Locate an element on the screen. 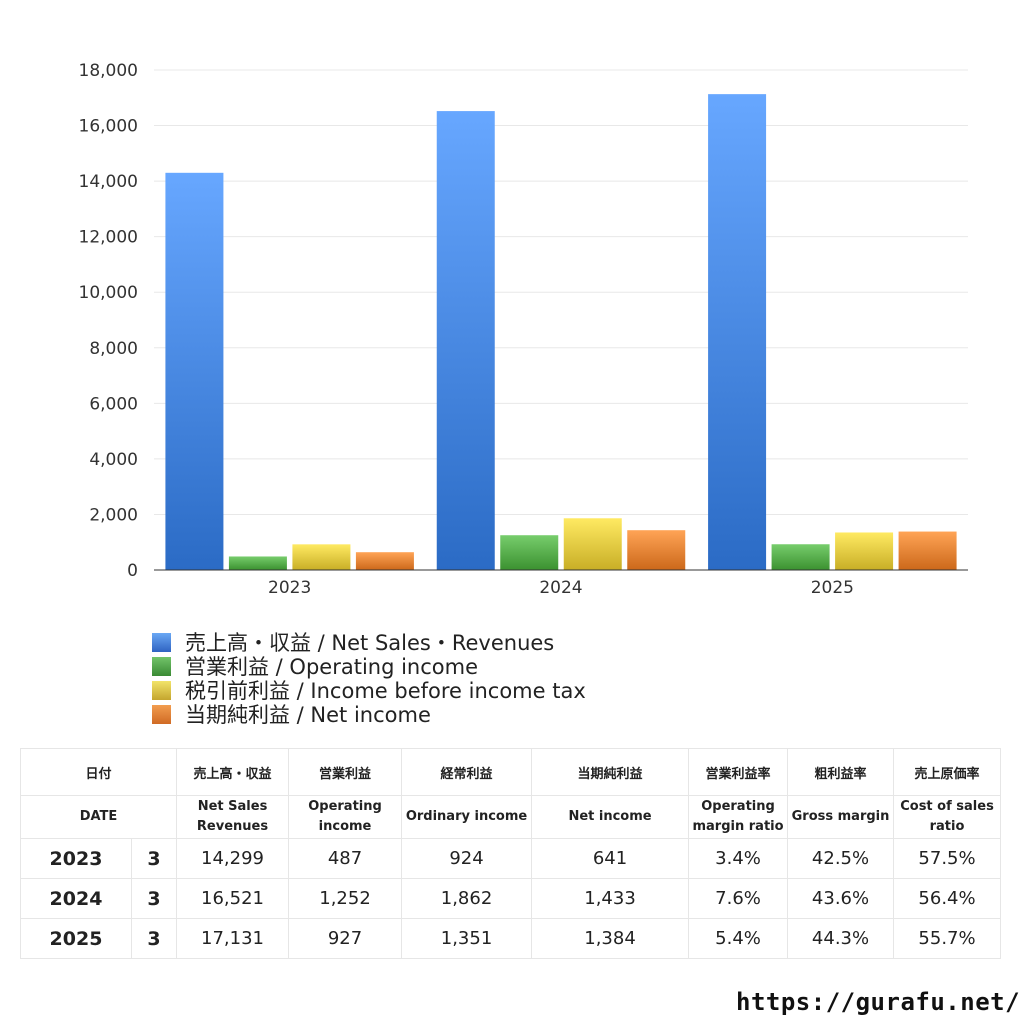 The image size is (1024, 1024). legend-item: 税引前利益 / Income before income tax is located at coordinates (369, 690).